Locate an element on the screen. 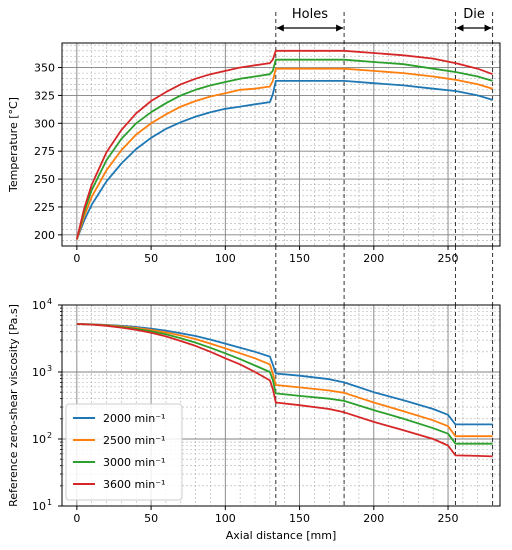 Image resolution: width=512 pixels, height=550 pixels. annotation-label: Holes is located at coordinates (310, 14).